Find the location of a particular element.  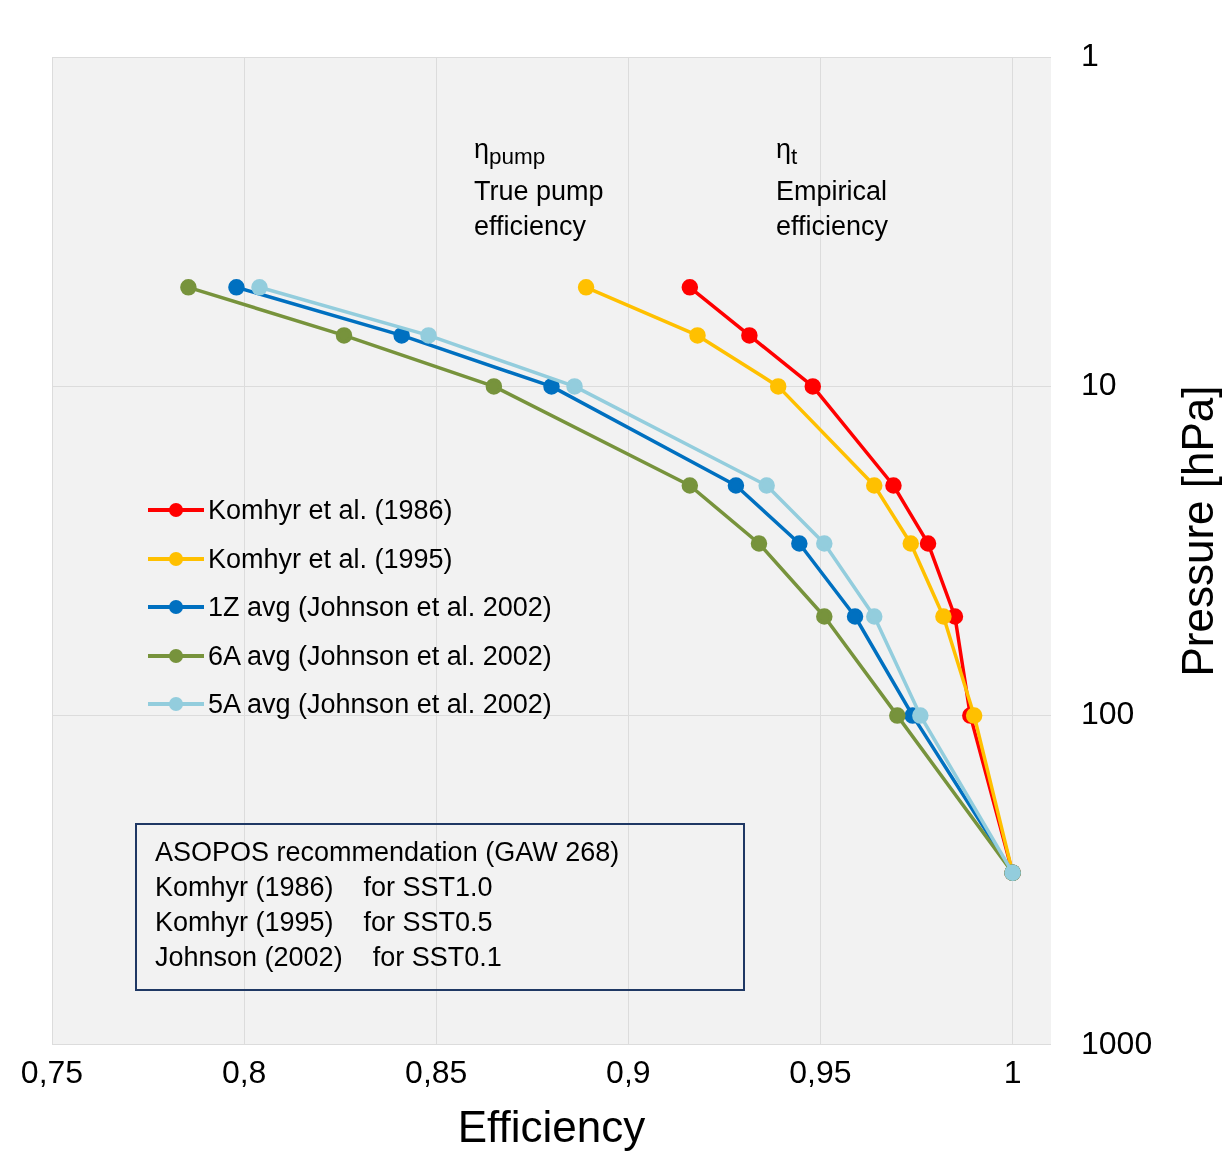

legend-label: 1Z avg (Johnson et al. 2002) is located at coordinates (380, 607).